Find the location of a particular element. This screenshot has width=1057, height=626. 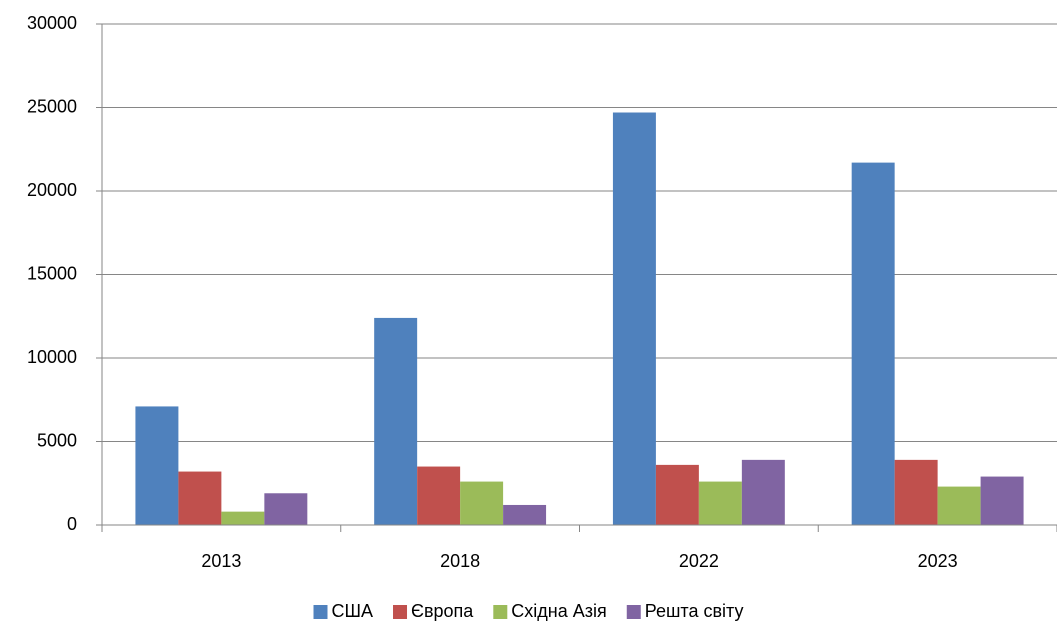

x-tick-label: 2018 is located at coordinates (460, 561).